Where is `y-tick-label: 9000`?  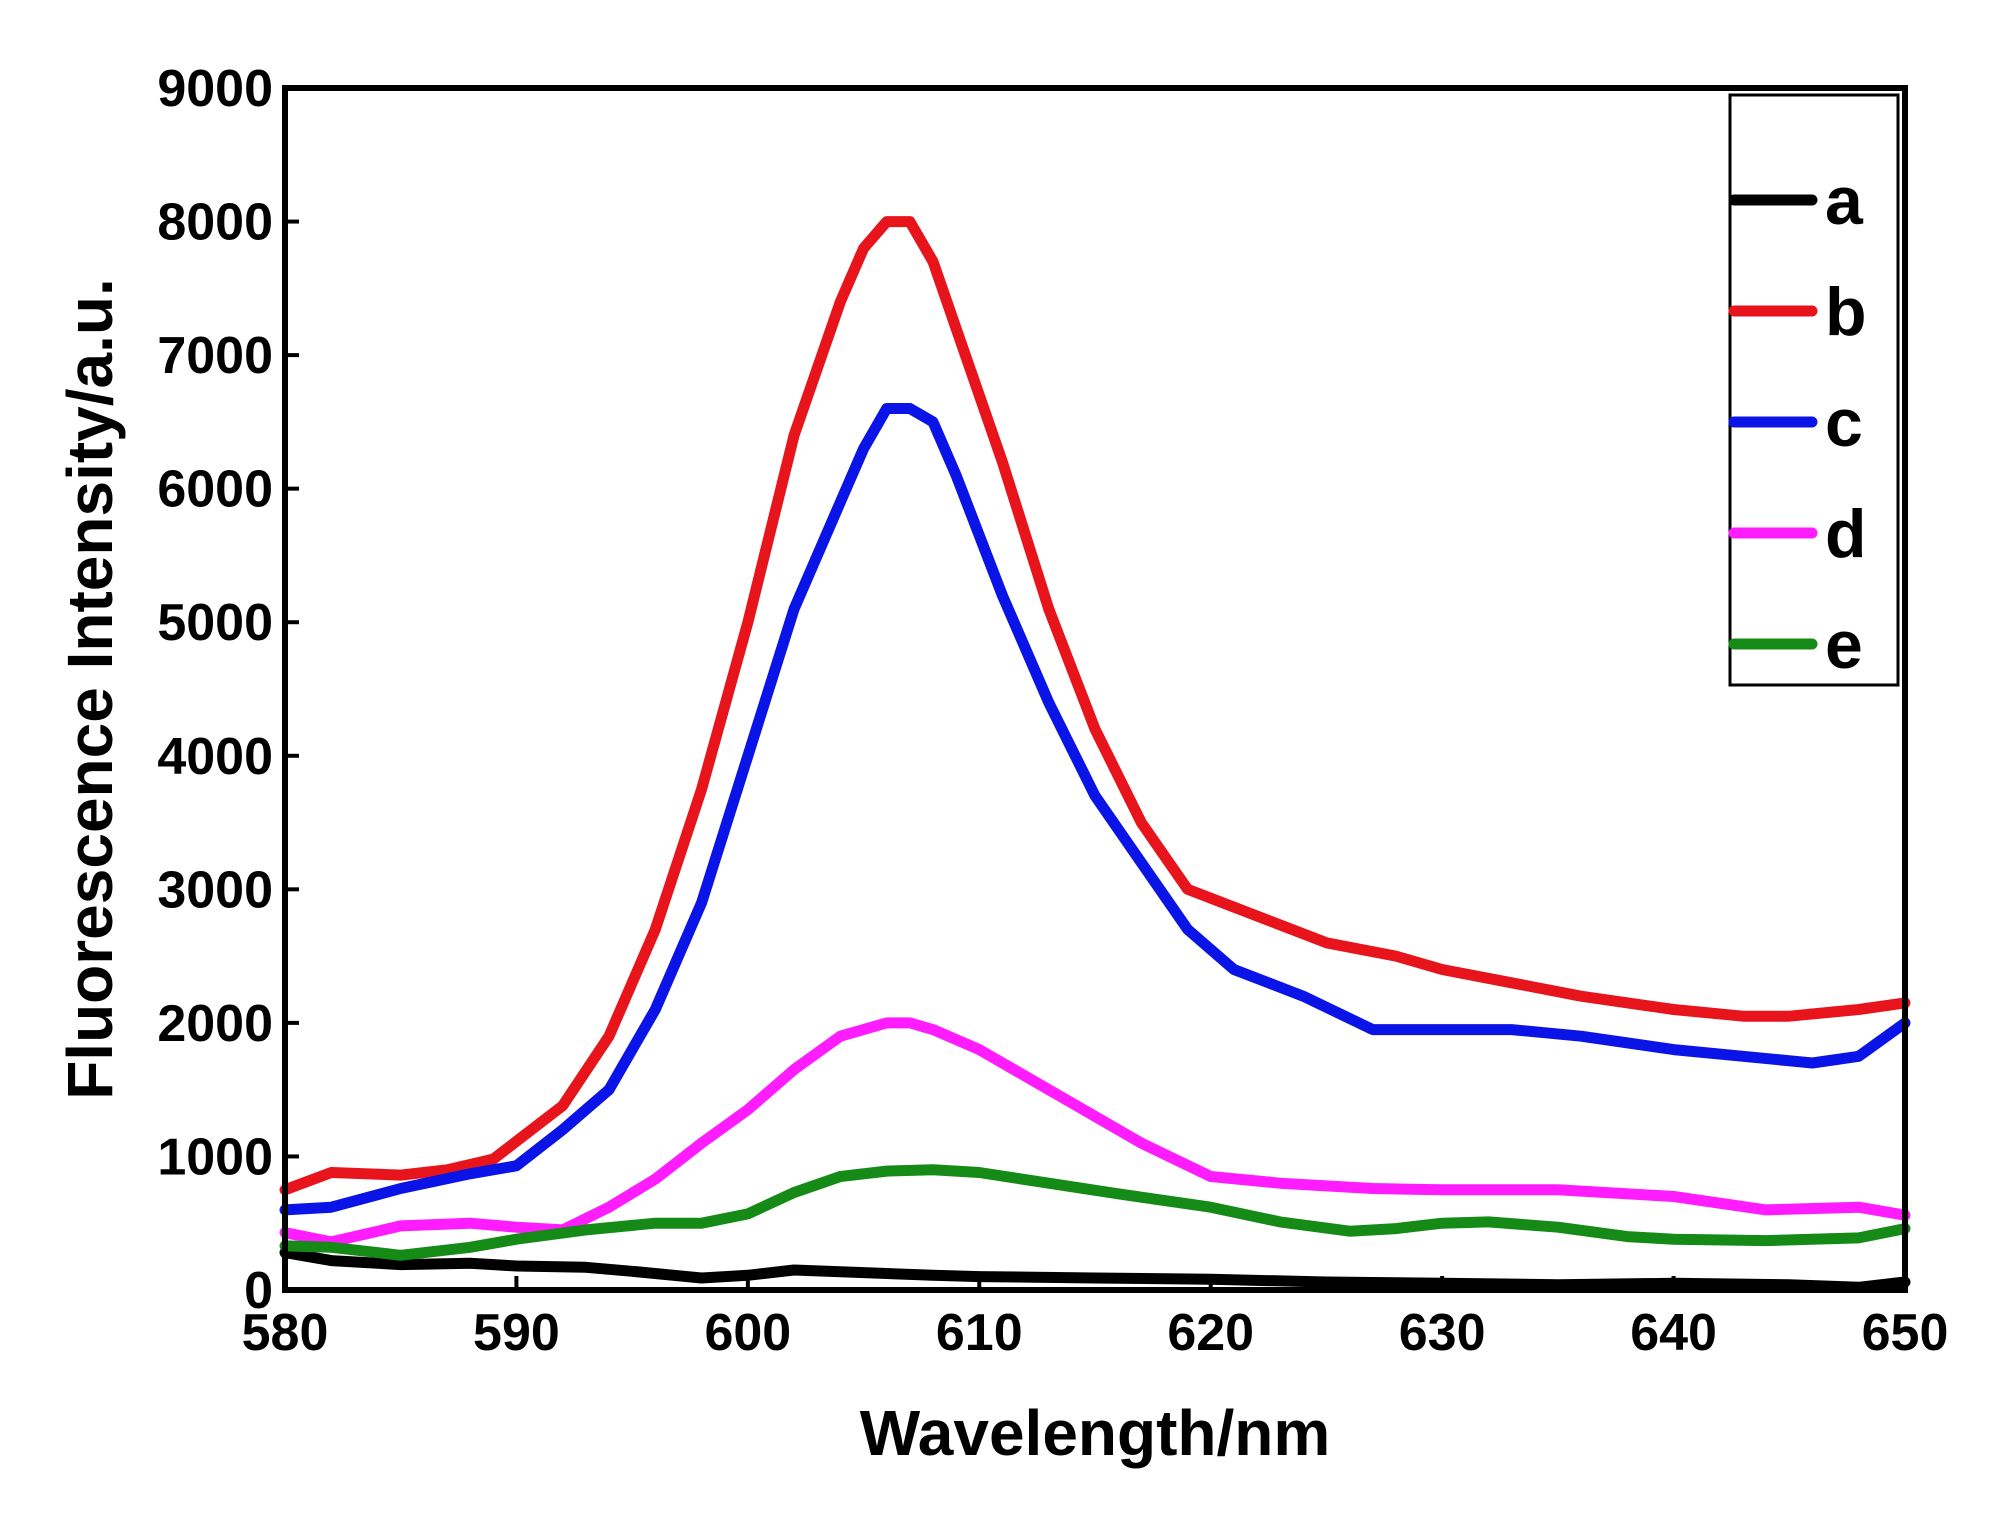
y-tick-label: 9000 is located at coordinates (215, 89).